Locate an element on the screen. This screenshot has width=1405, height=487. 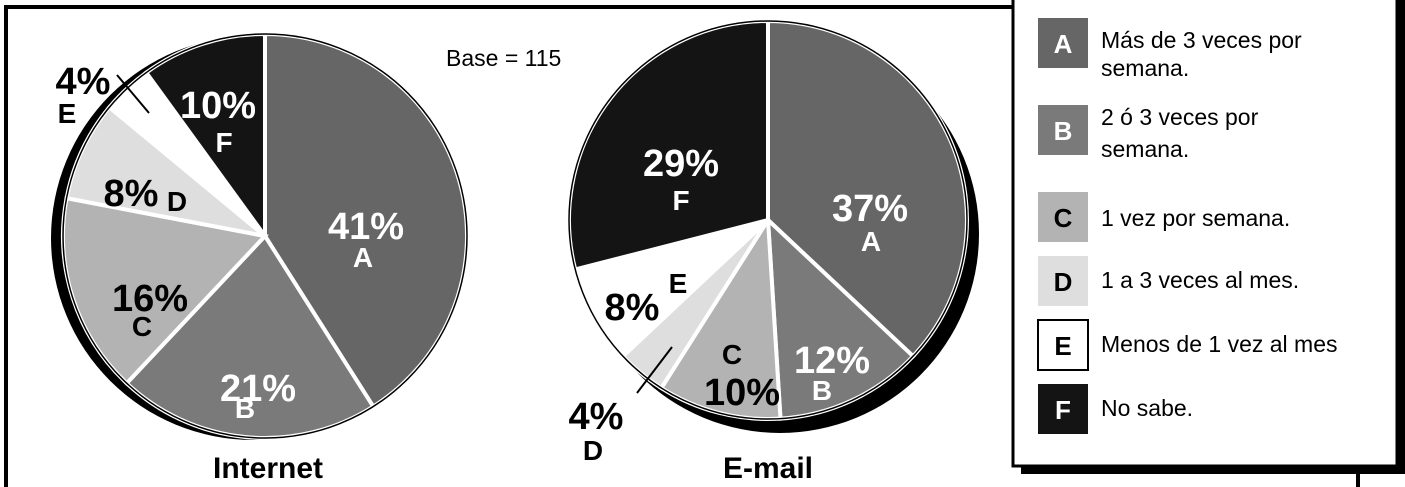
legend-swatch-a is located at coordinates (1063, 43).